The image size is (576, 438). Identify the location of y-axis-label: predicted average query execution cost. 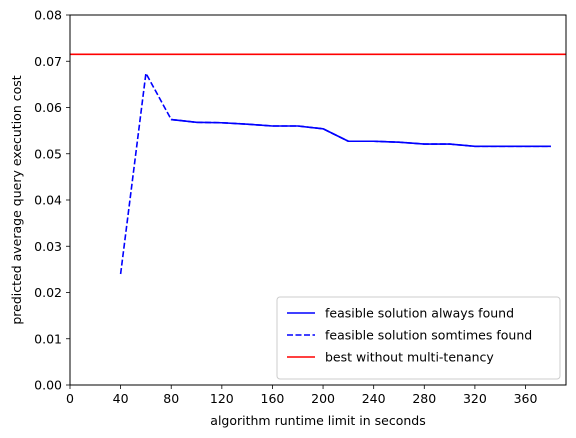
(16, 199).